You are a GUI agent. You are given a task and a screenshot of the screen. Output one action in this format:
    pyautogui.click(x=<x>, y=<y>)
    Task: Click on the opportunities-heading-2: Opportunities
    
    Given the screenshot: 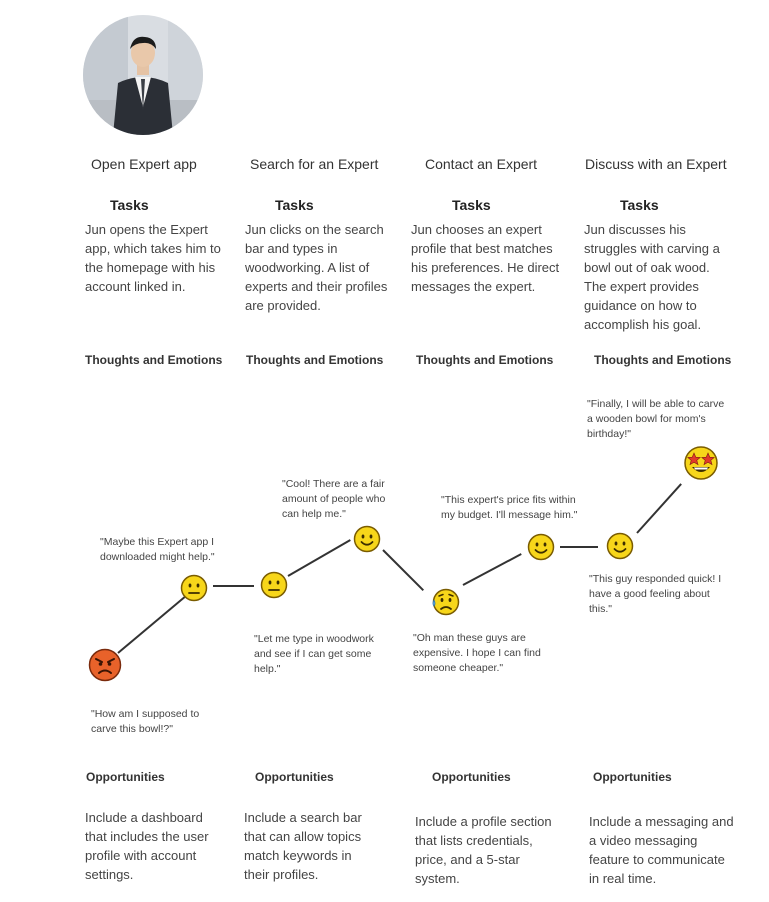 What is the action you would take?
    pyautogui.click(x=294, y=777)
    